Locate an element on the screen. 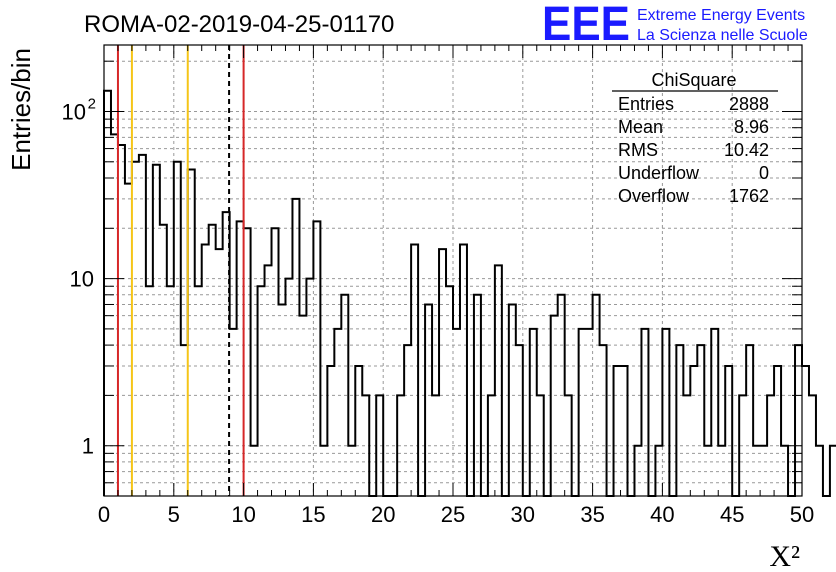  x-tick-label: 15 is located at coordinates (313, 514).